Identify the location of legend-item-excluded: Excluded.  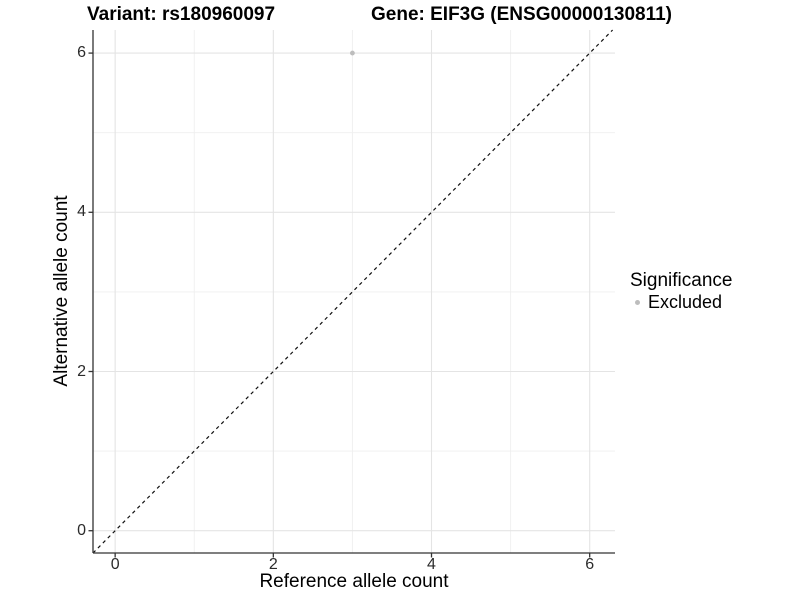
(681, 302).